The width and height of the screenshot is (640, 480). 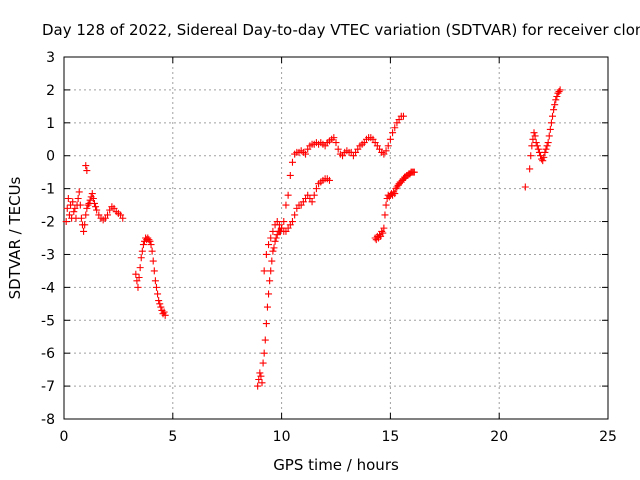 I want to click on y-tick-label: 3, so click(x=50, y=58).